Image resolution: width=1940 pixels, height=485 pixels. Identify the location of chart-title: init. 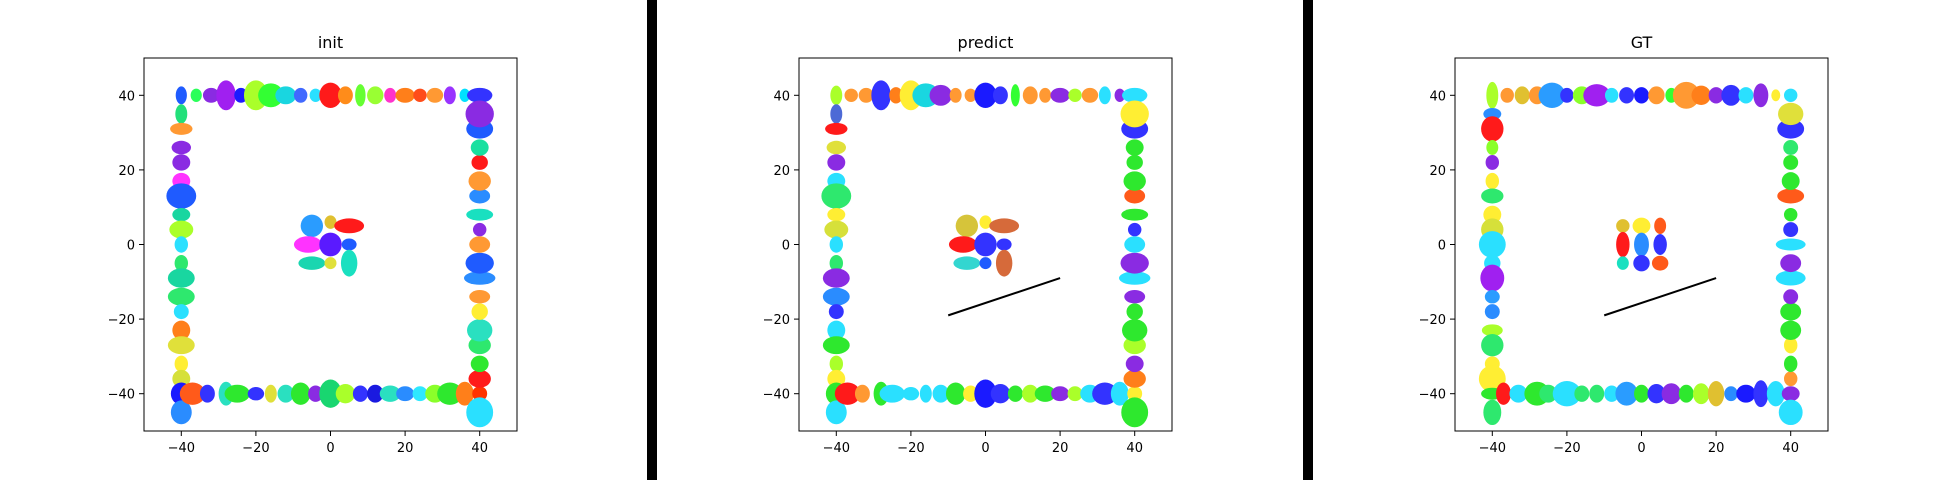
(330, 42).